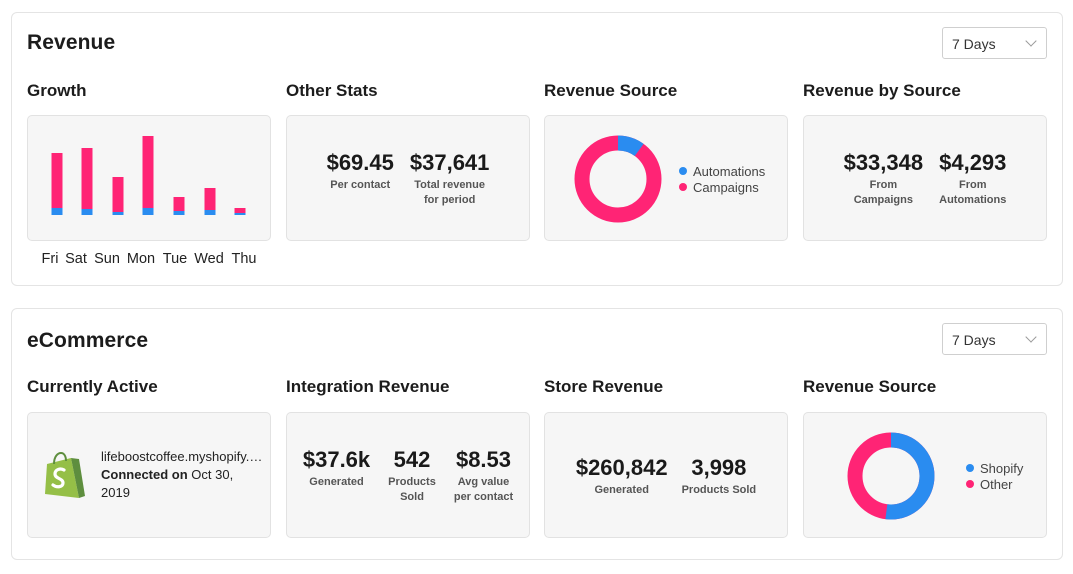  I want to click on growth-card, so click(149, 178).